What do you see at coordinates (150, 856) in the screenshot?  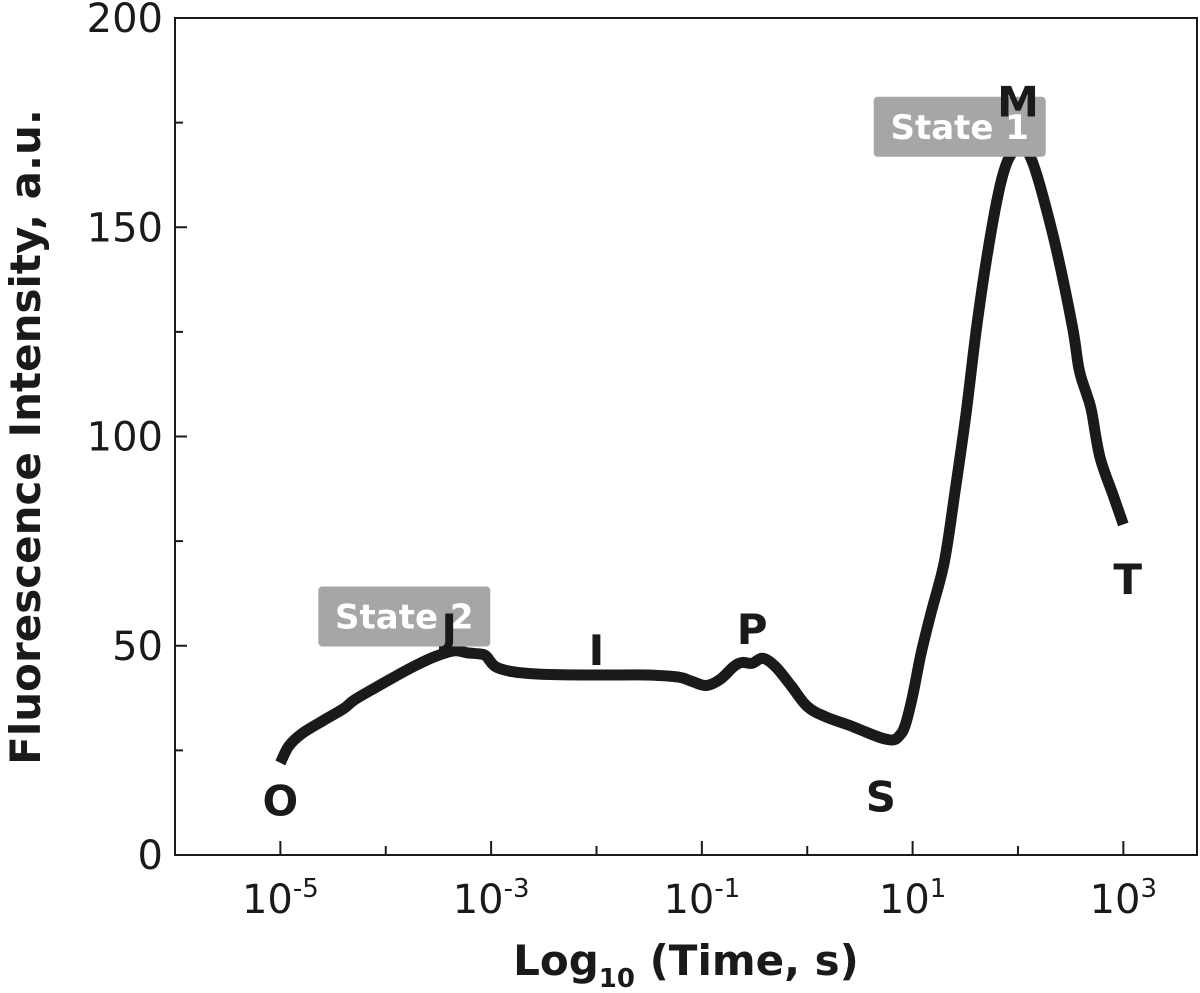 I see `y-tick-label: 0` at bounding box center [150, 856].